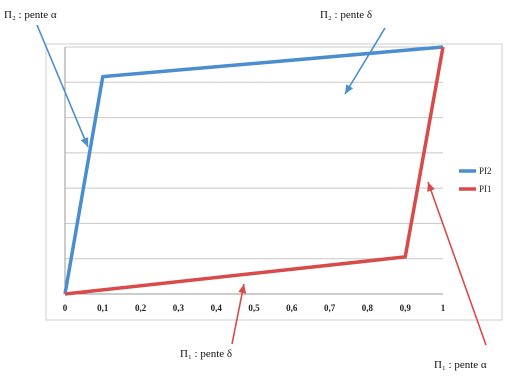 The image size is (505, 376). What do you see at coordinates (485, 189) in the screenshot?
I see `legend-label-pi1: PI1` at bounding box center [485, 189].